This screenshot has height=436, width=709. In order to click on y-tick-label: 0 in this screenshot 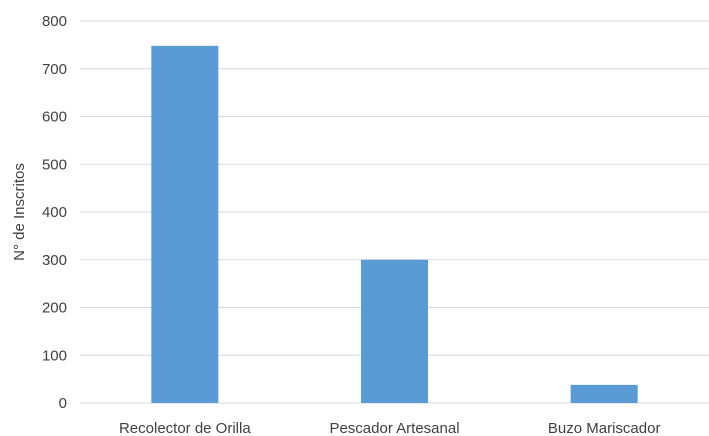, I will do `click(63, 403)`.